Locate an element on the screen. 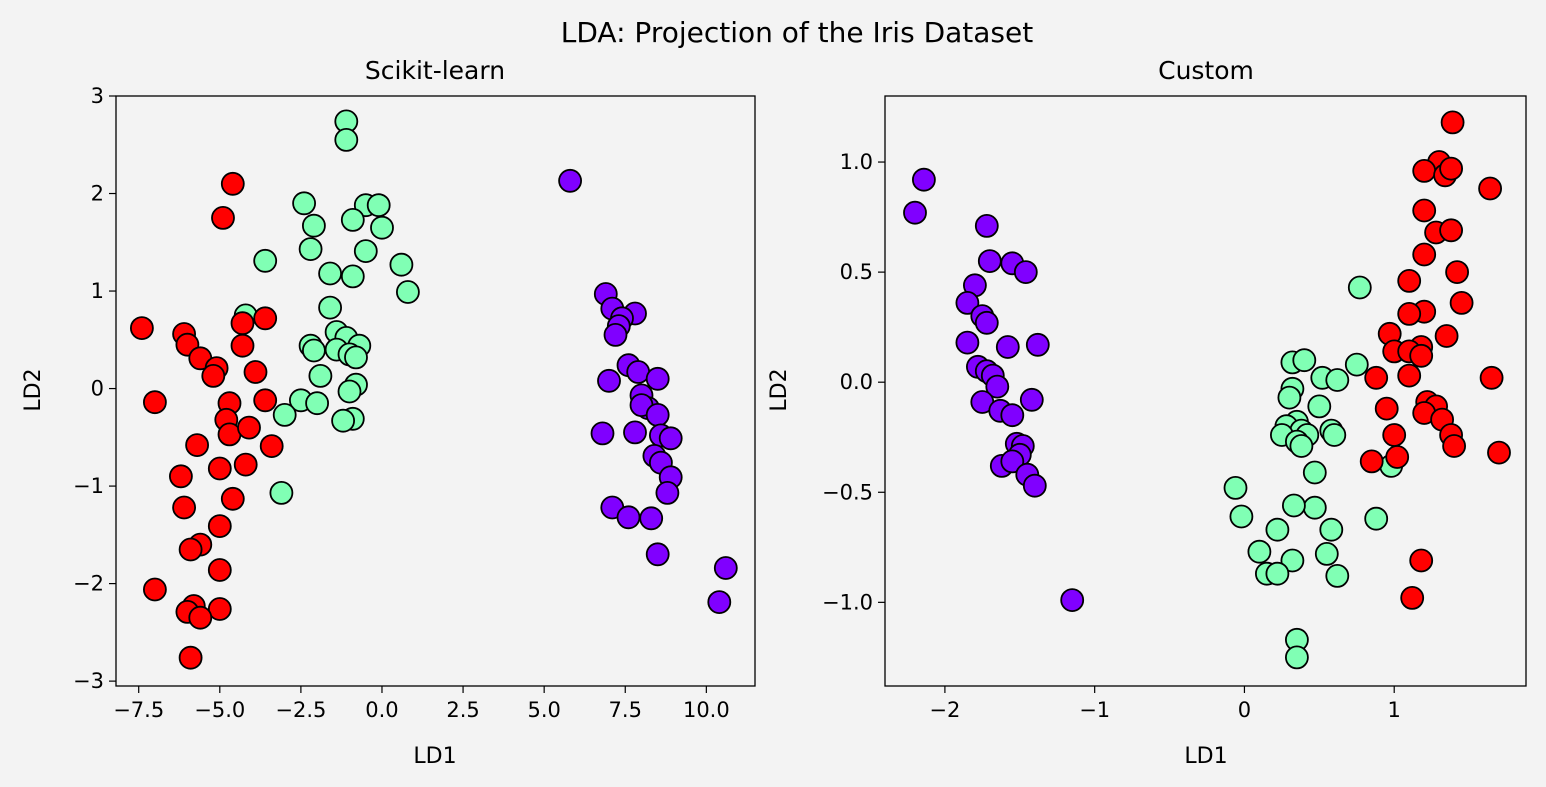 This screenshot has width=1546, height=787. x-tick-label: 0 is located at coordinates (1244, 710).